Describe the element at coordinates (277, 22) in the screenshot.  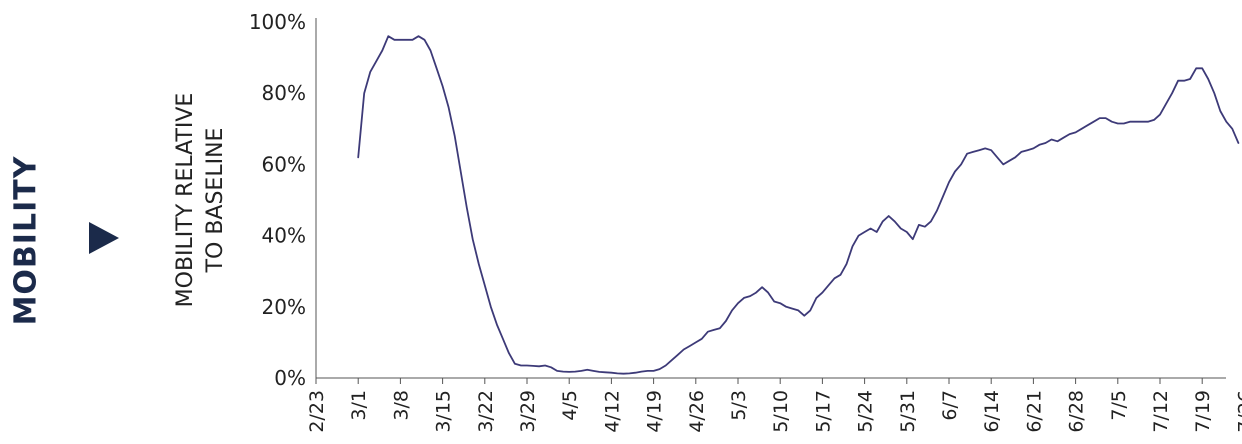
I see `y-tick-label: 100%` at that location.